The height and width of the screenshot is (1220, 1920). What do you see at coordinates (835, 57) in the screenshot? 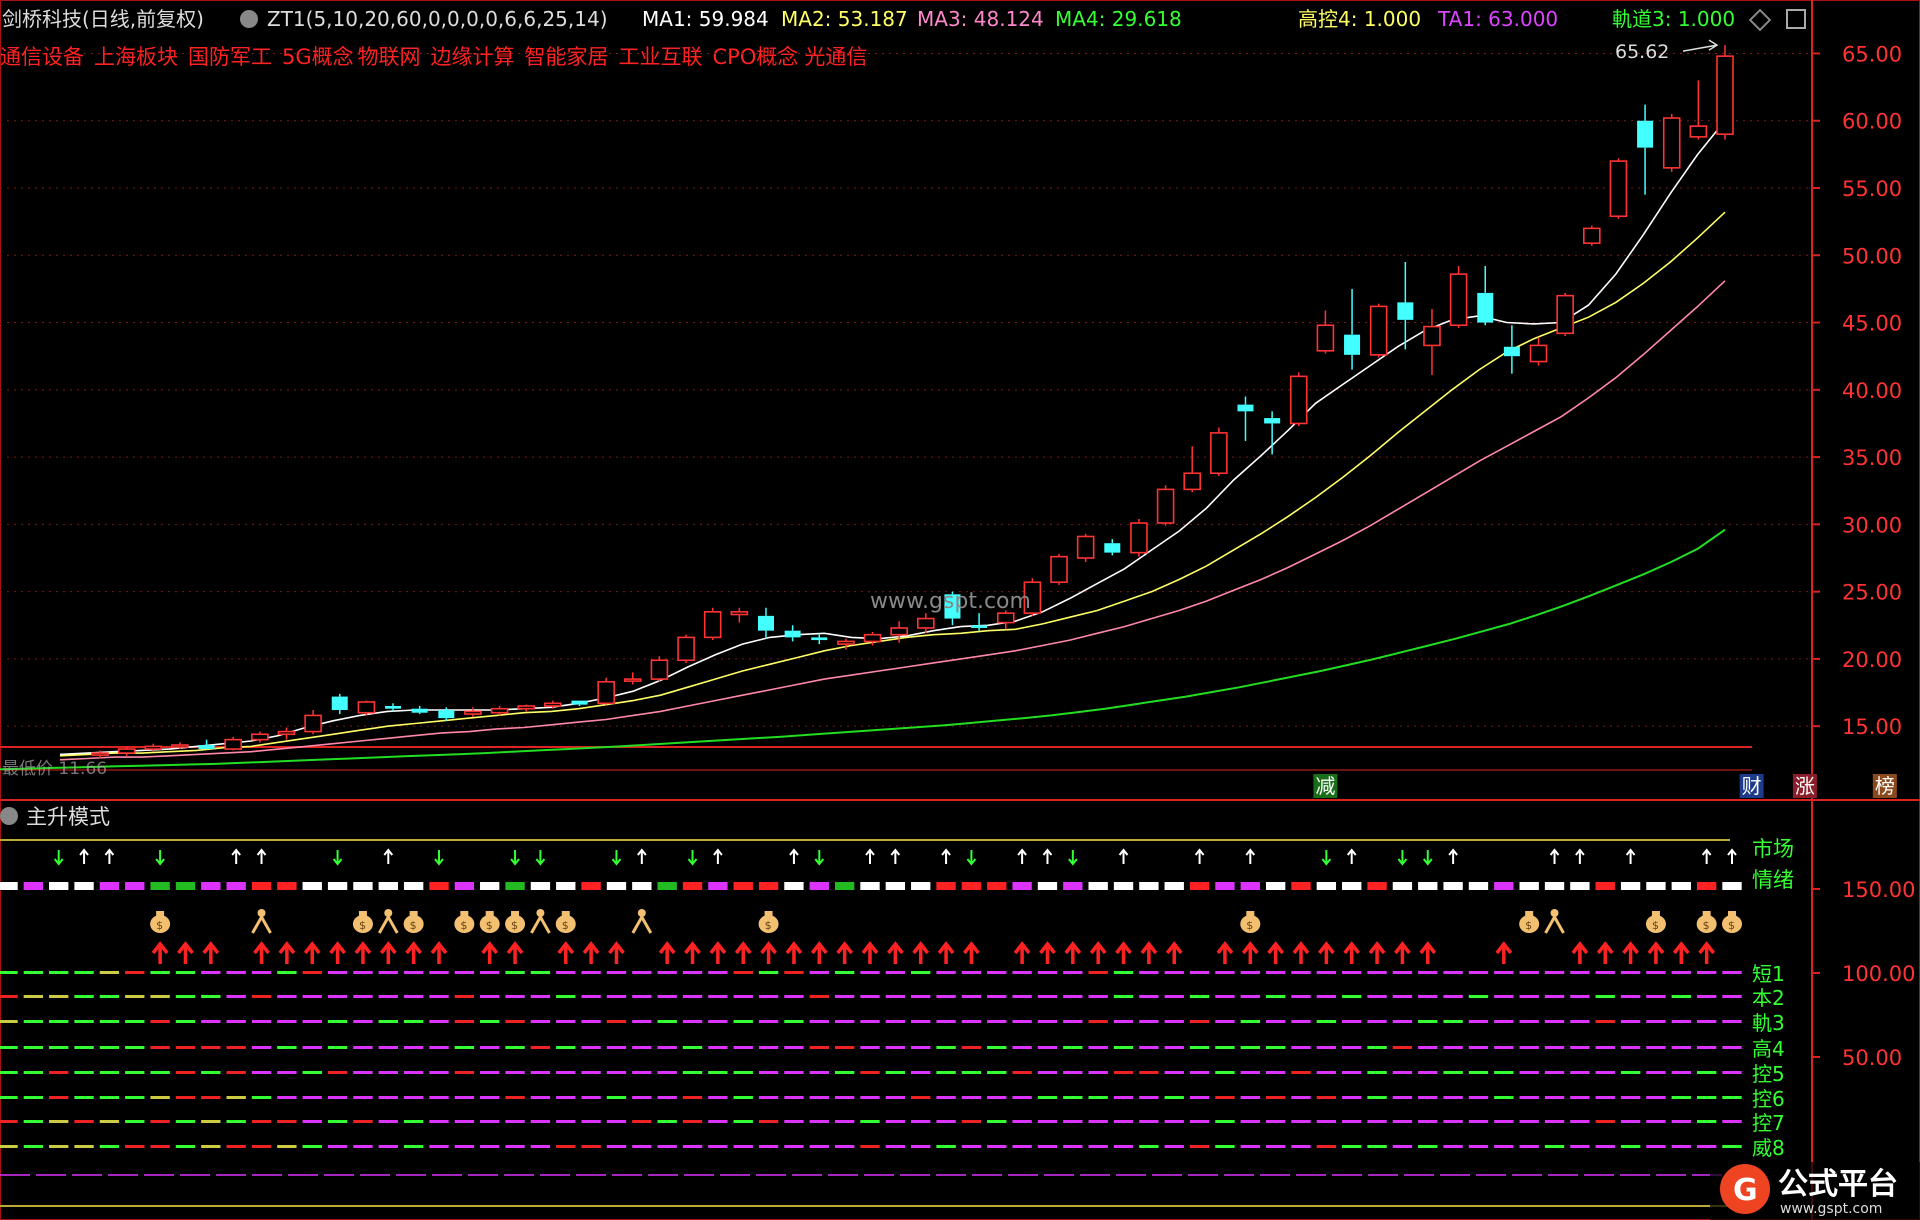
I see `concept-tag: 光通信` at bounding box center [835, 57].